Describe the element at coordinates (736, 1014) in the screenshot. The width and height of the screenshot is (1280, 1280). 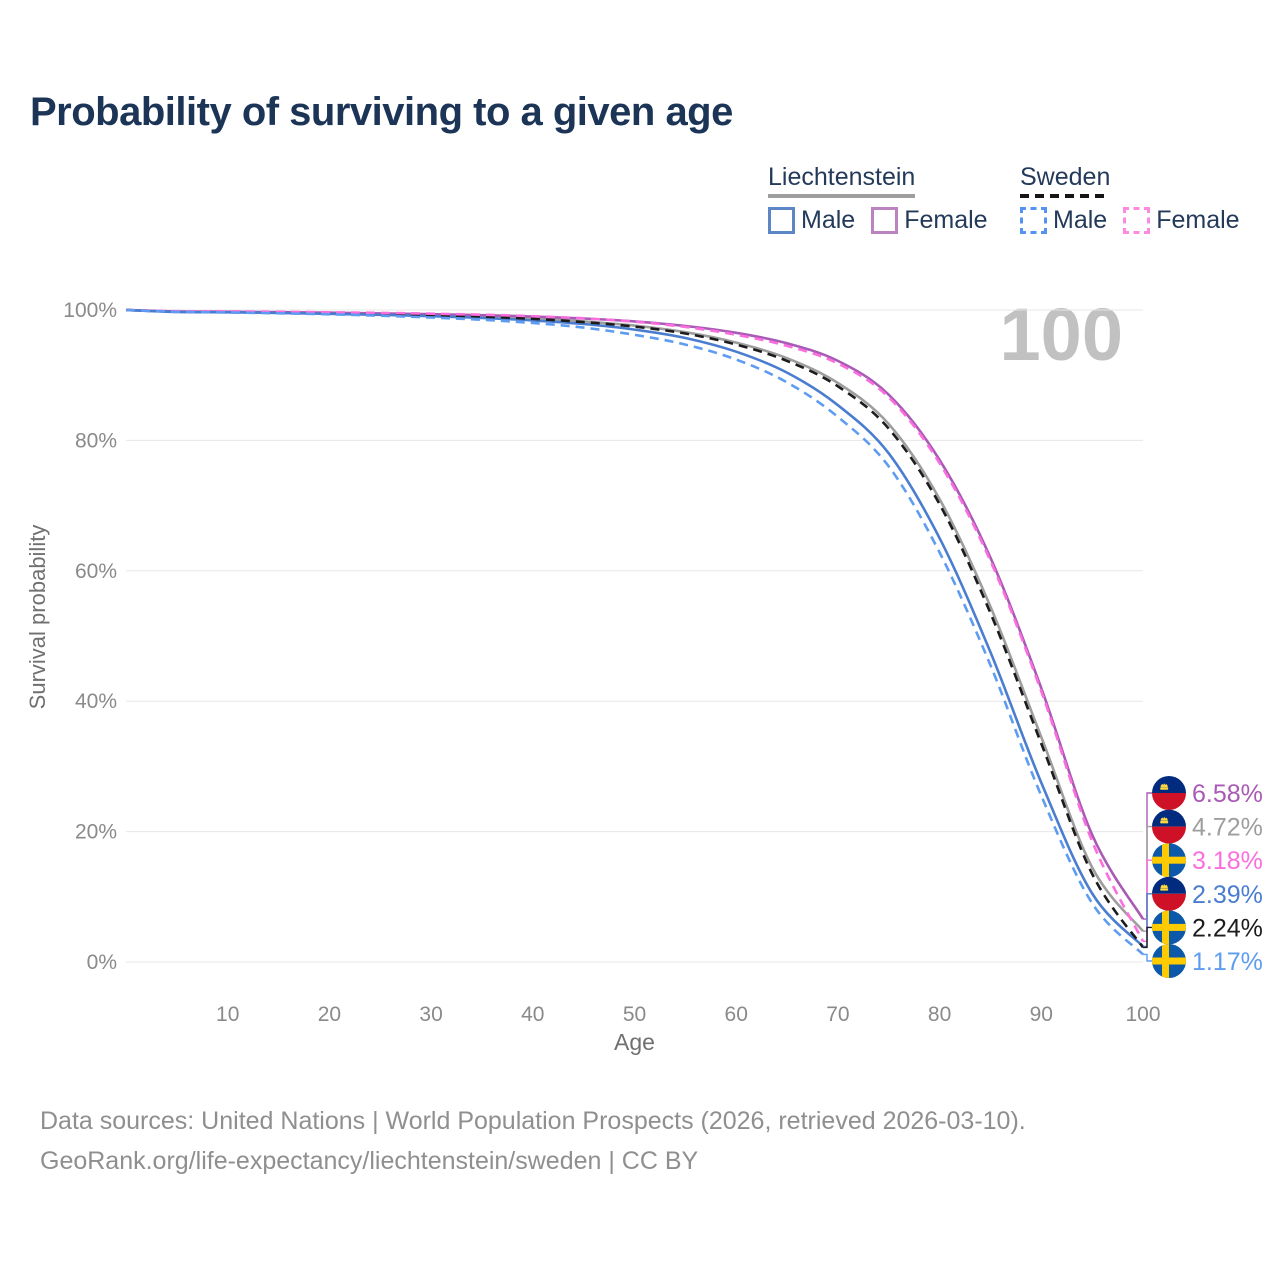
I see `x-tick-label: 60` at that location.